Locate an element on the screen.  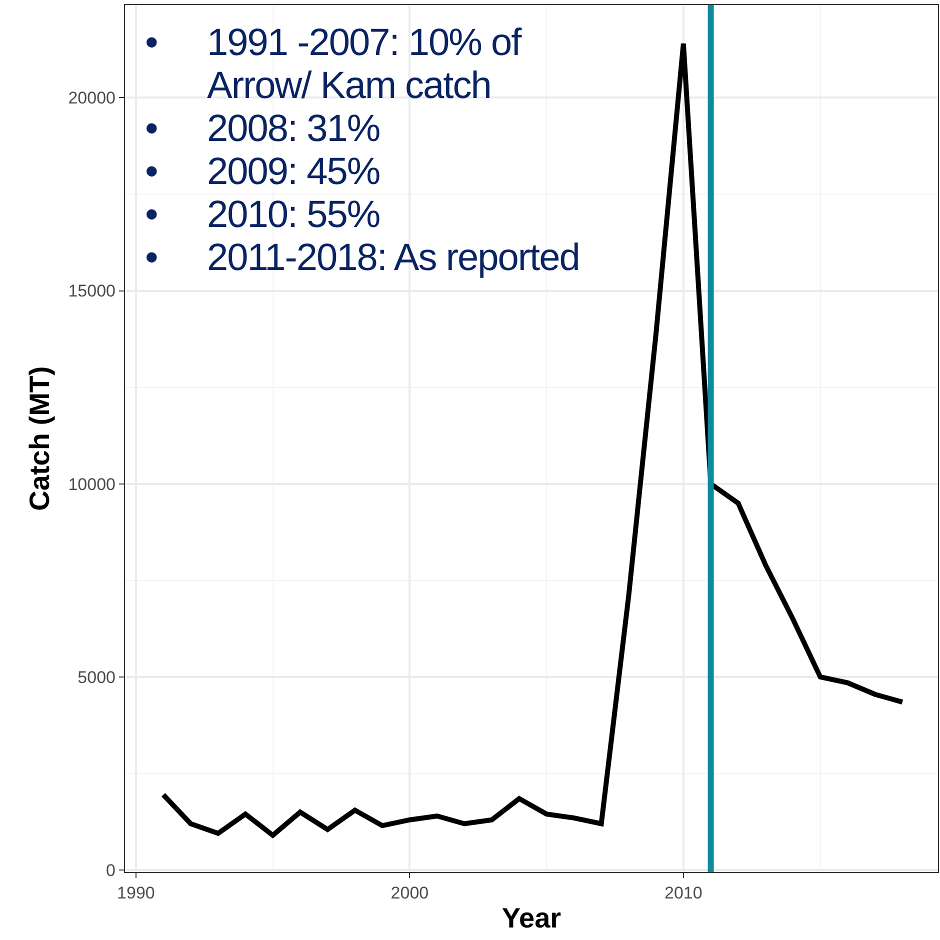
text: • 2008: 31% is located at coordinates (262, 129).